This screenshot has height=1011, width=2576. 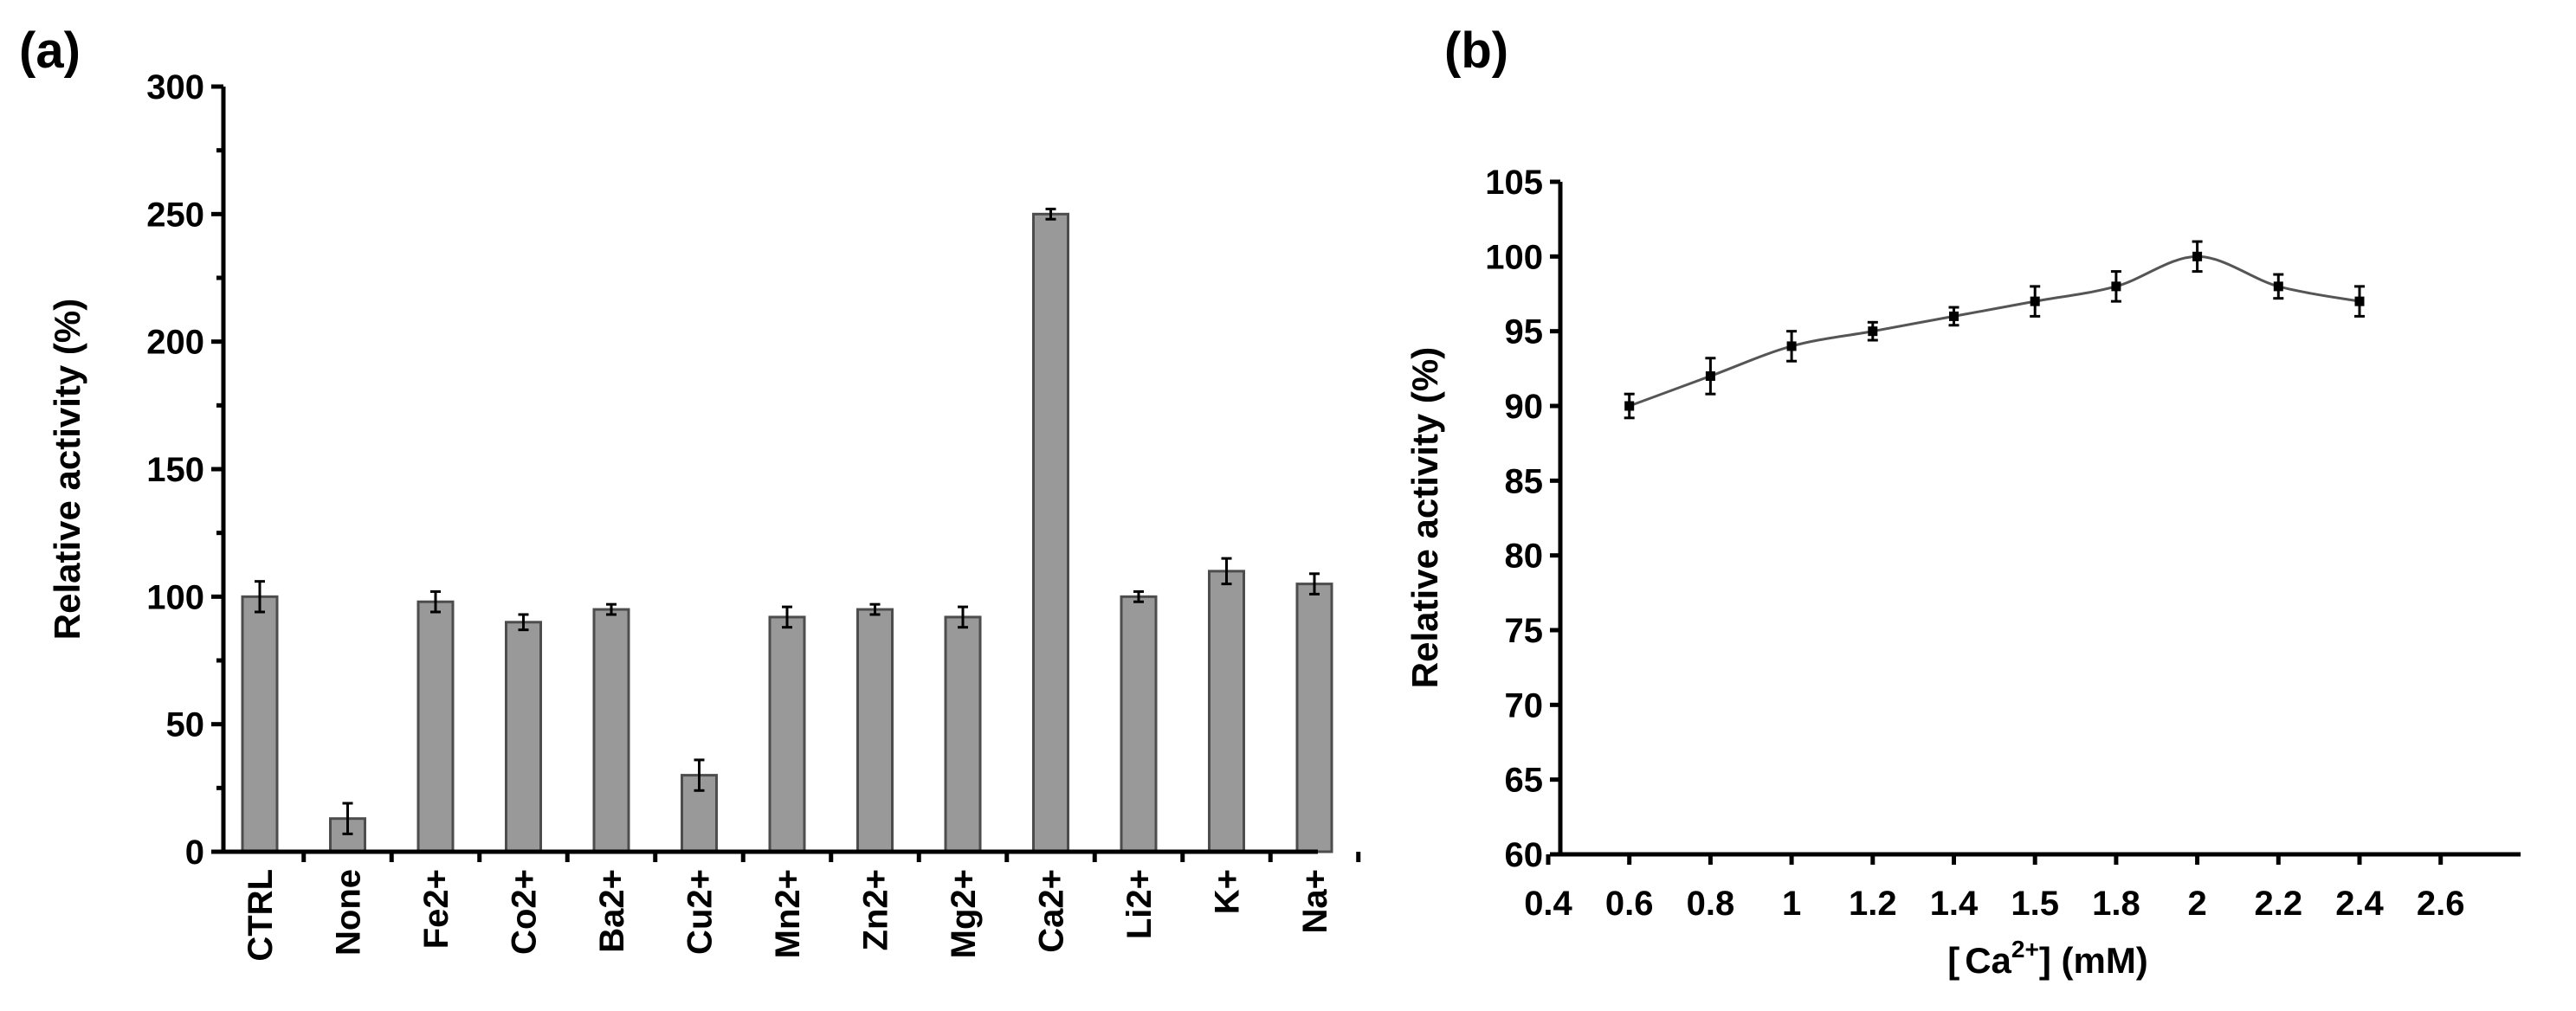 What do you see at coordinates (67, 470) in the screenshot?
I see `panel-a-y-axis-title: Relative activity (%)` at bounding box center [67, 470].